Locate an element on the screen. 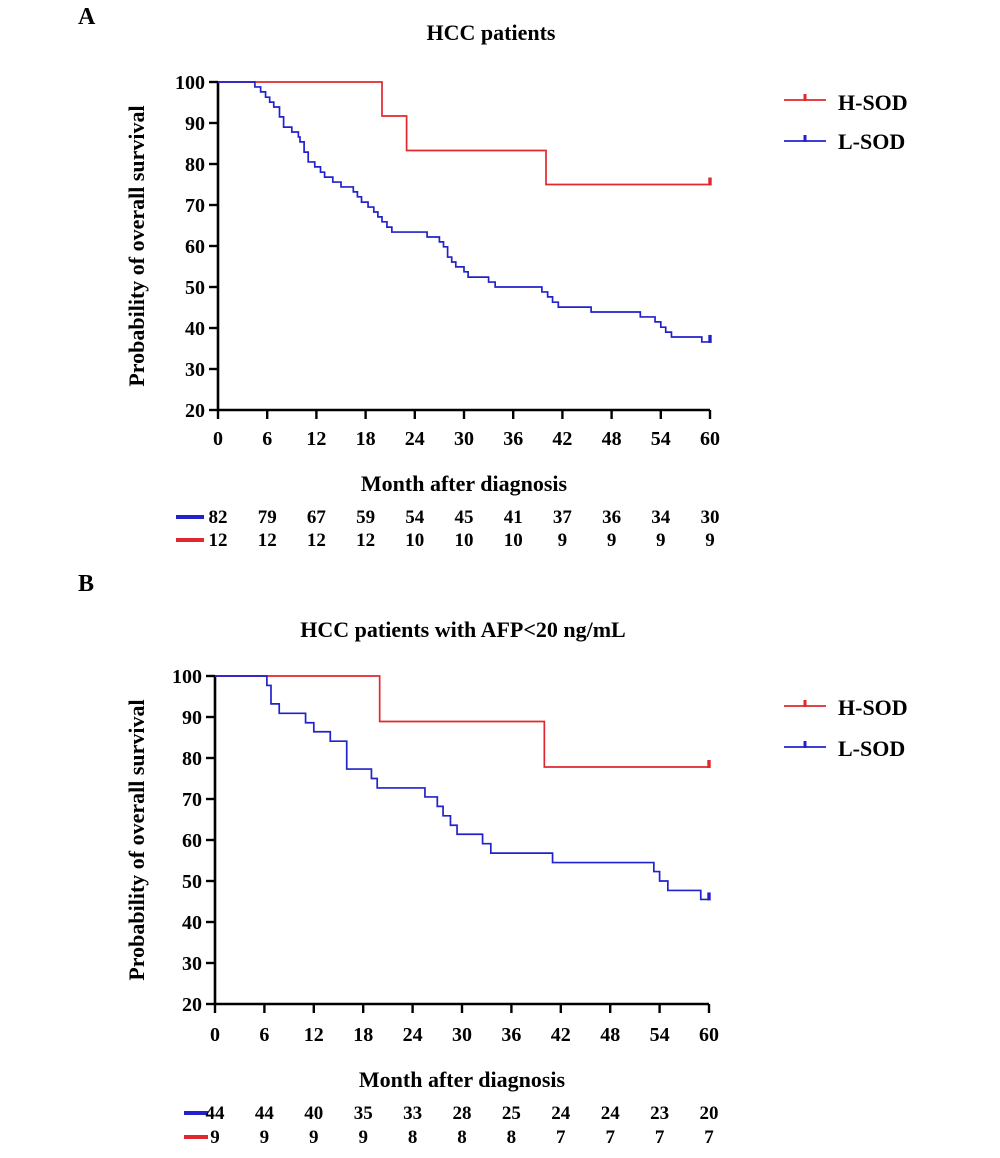  risk-count: 20 is located at coordinates (709, 1113).